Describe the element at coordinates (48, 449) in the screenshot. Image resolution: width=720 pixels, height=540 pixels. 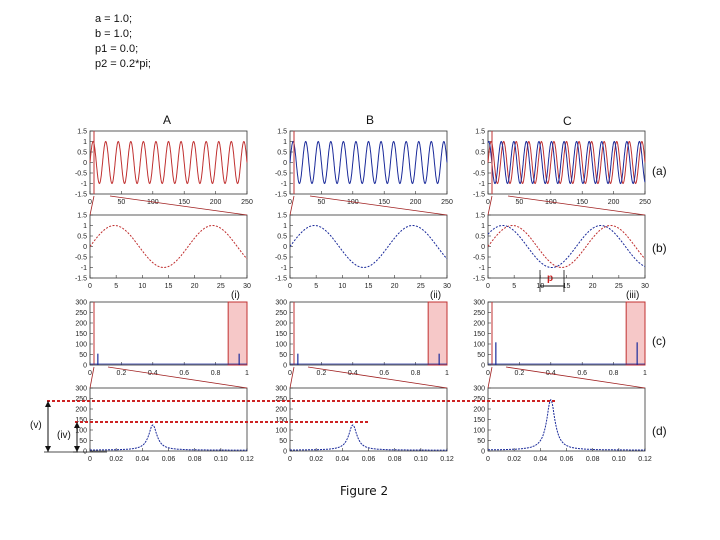
I see `level-arrow-v-tail` at that location.